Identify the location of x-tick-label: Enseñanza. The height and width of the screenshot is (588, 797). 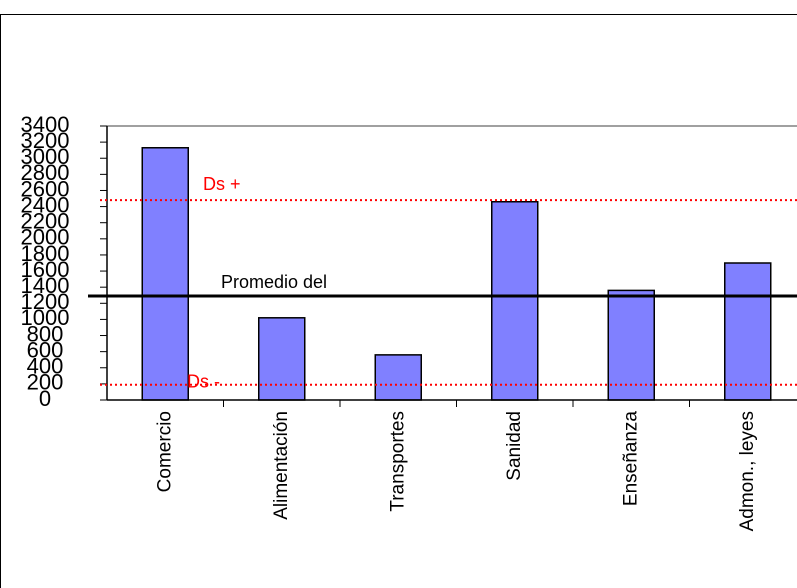
(630, 459).